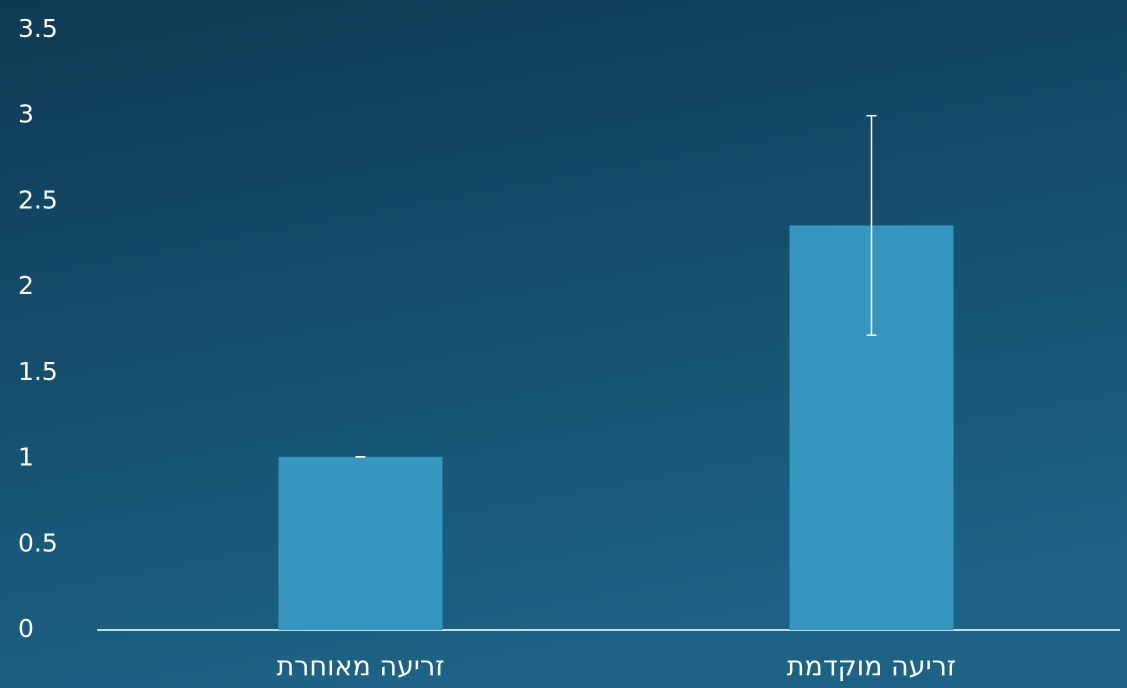  I want to click on y-tick-label: 3, so click(26, 114).